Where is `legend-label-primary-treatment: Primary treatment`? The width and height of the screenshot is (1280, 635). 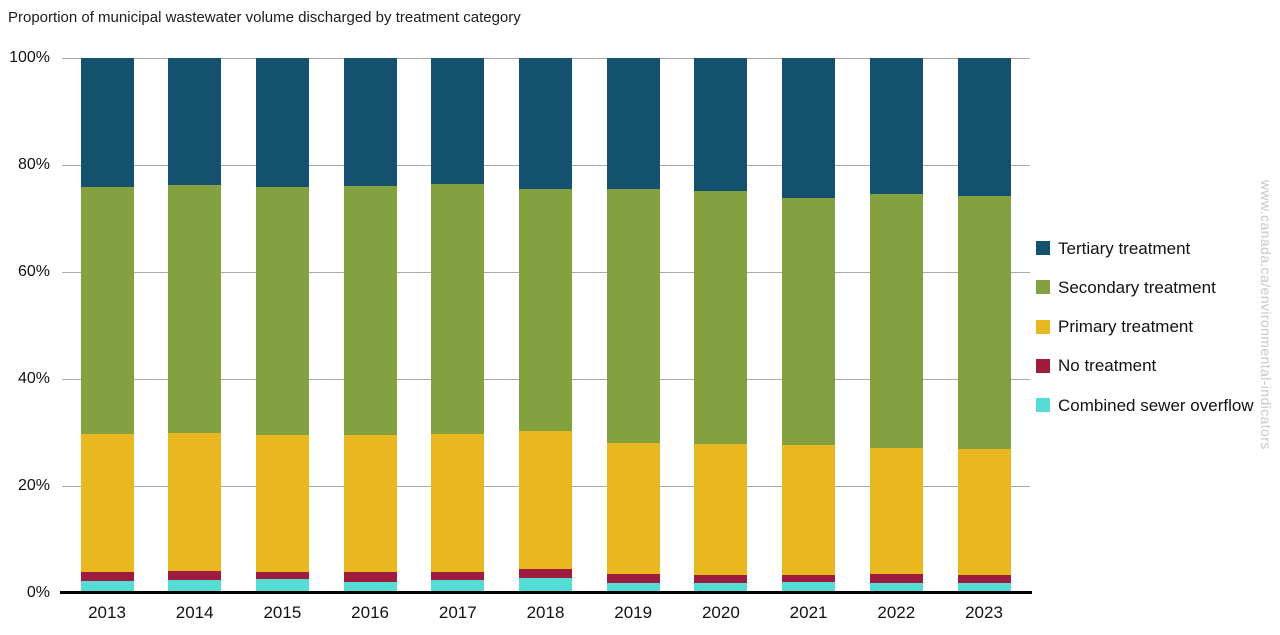
legend-label-primary-treatment: Primary treatment is located at coordinates (1126, 327).